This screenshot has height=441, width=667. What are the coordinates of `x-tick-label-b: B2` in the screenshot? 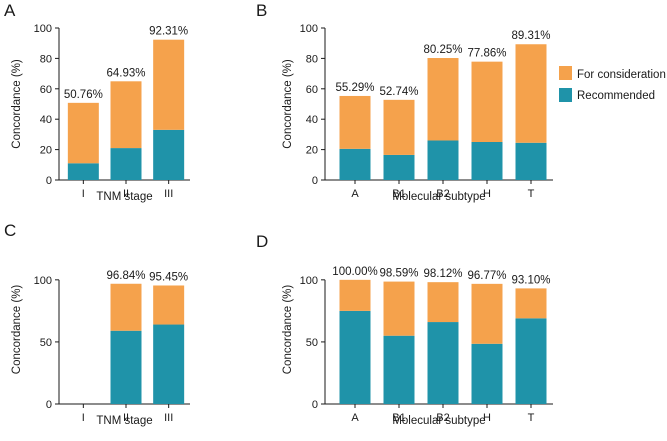 It's located at (442, 194).